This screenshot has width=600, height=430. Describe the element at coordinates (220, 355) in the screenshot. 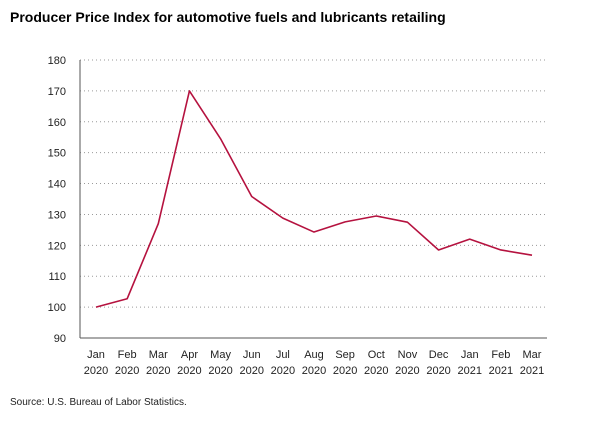

I see `x-tick-label-month: May` at that location.